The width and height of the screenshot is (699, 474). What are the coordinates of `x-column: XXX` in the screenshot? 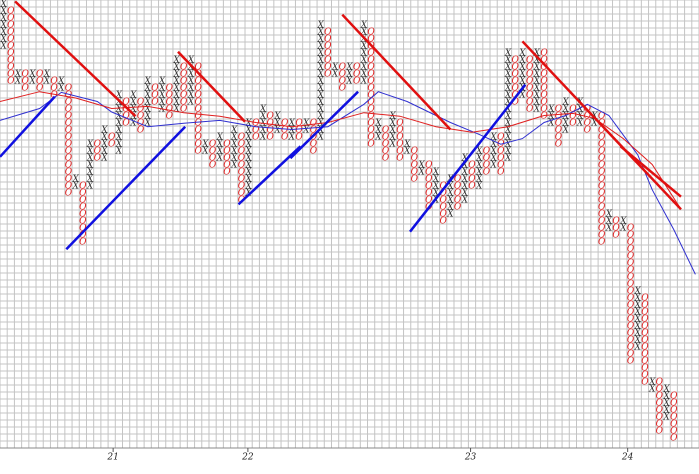 It's located at (551, 117).